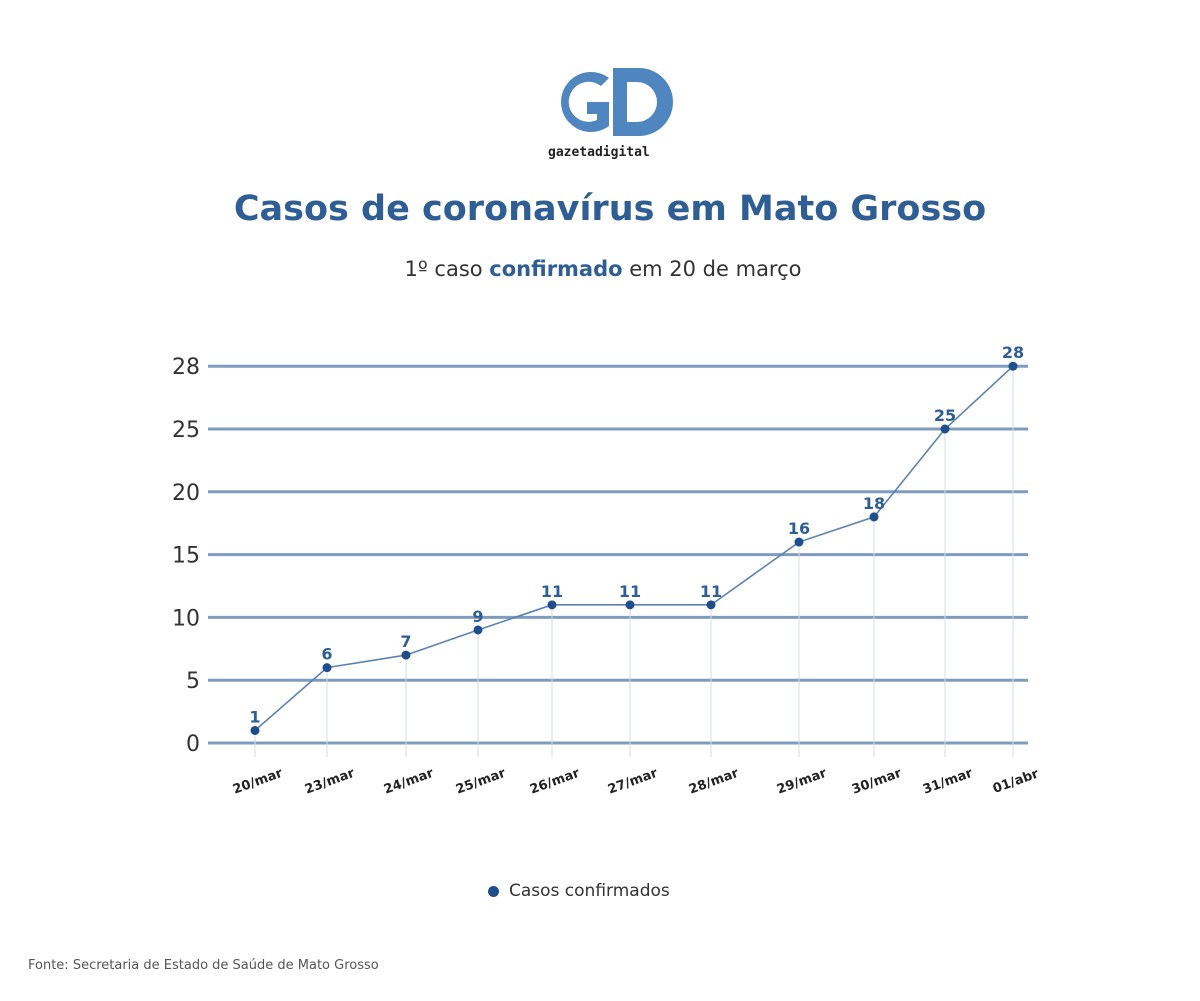 The height and width of the screenshot is (1001, 1200). I want to click on x-tick-label: 27/mar, so click(633, 782).